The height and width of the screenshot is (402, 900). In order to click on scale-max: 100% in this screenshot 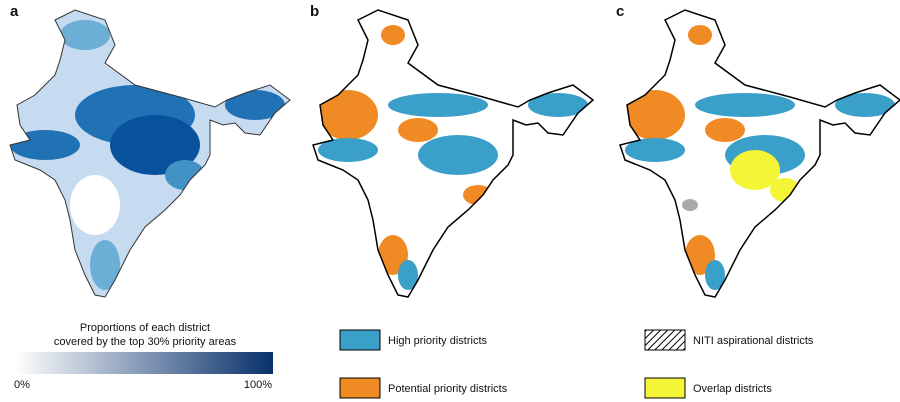, I will do `click(258, 385)`.